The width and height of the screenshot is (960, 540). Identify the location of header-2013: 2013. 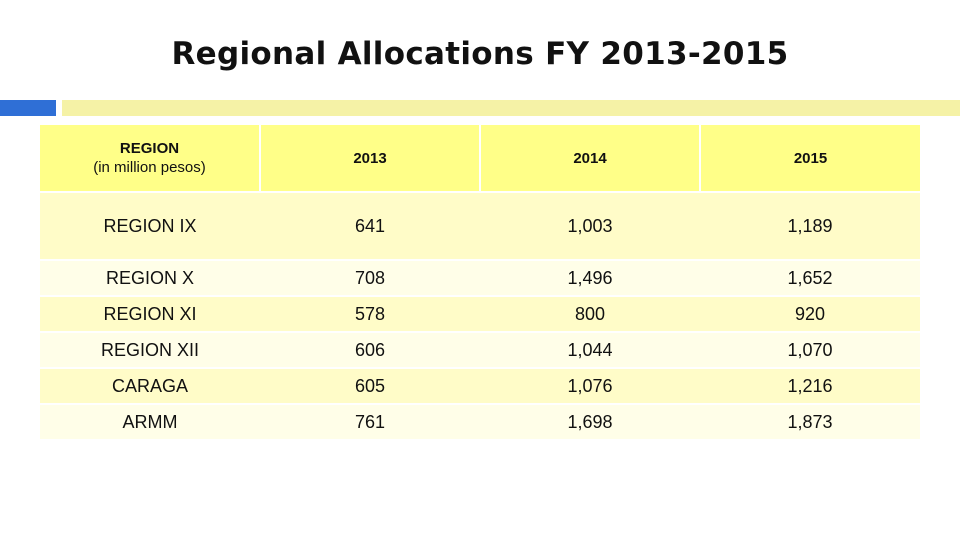
(370, 158).